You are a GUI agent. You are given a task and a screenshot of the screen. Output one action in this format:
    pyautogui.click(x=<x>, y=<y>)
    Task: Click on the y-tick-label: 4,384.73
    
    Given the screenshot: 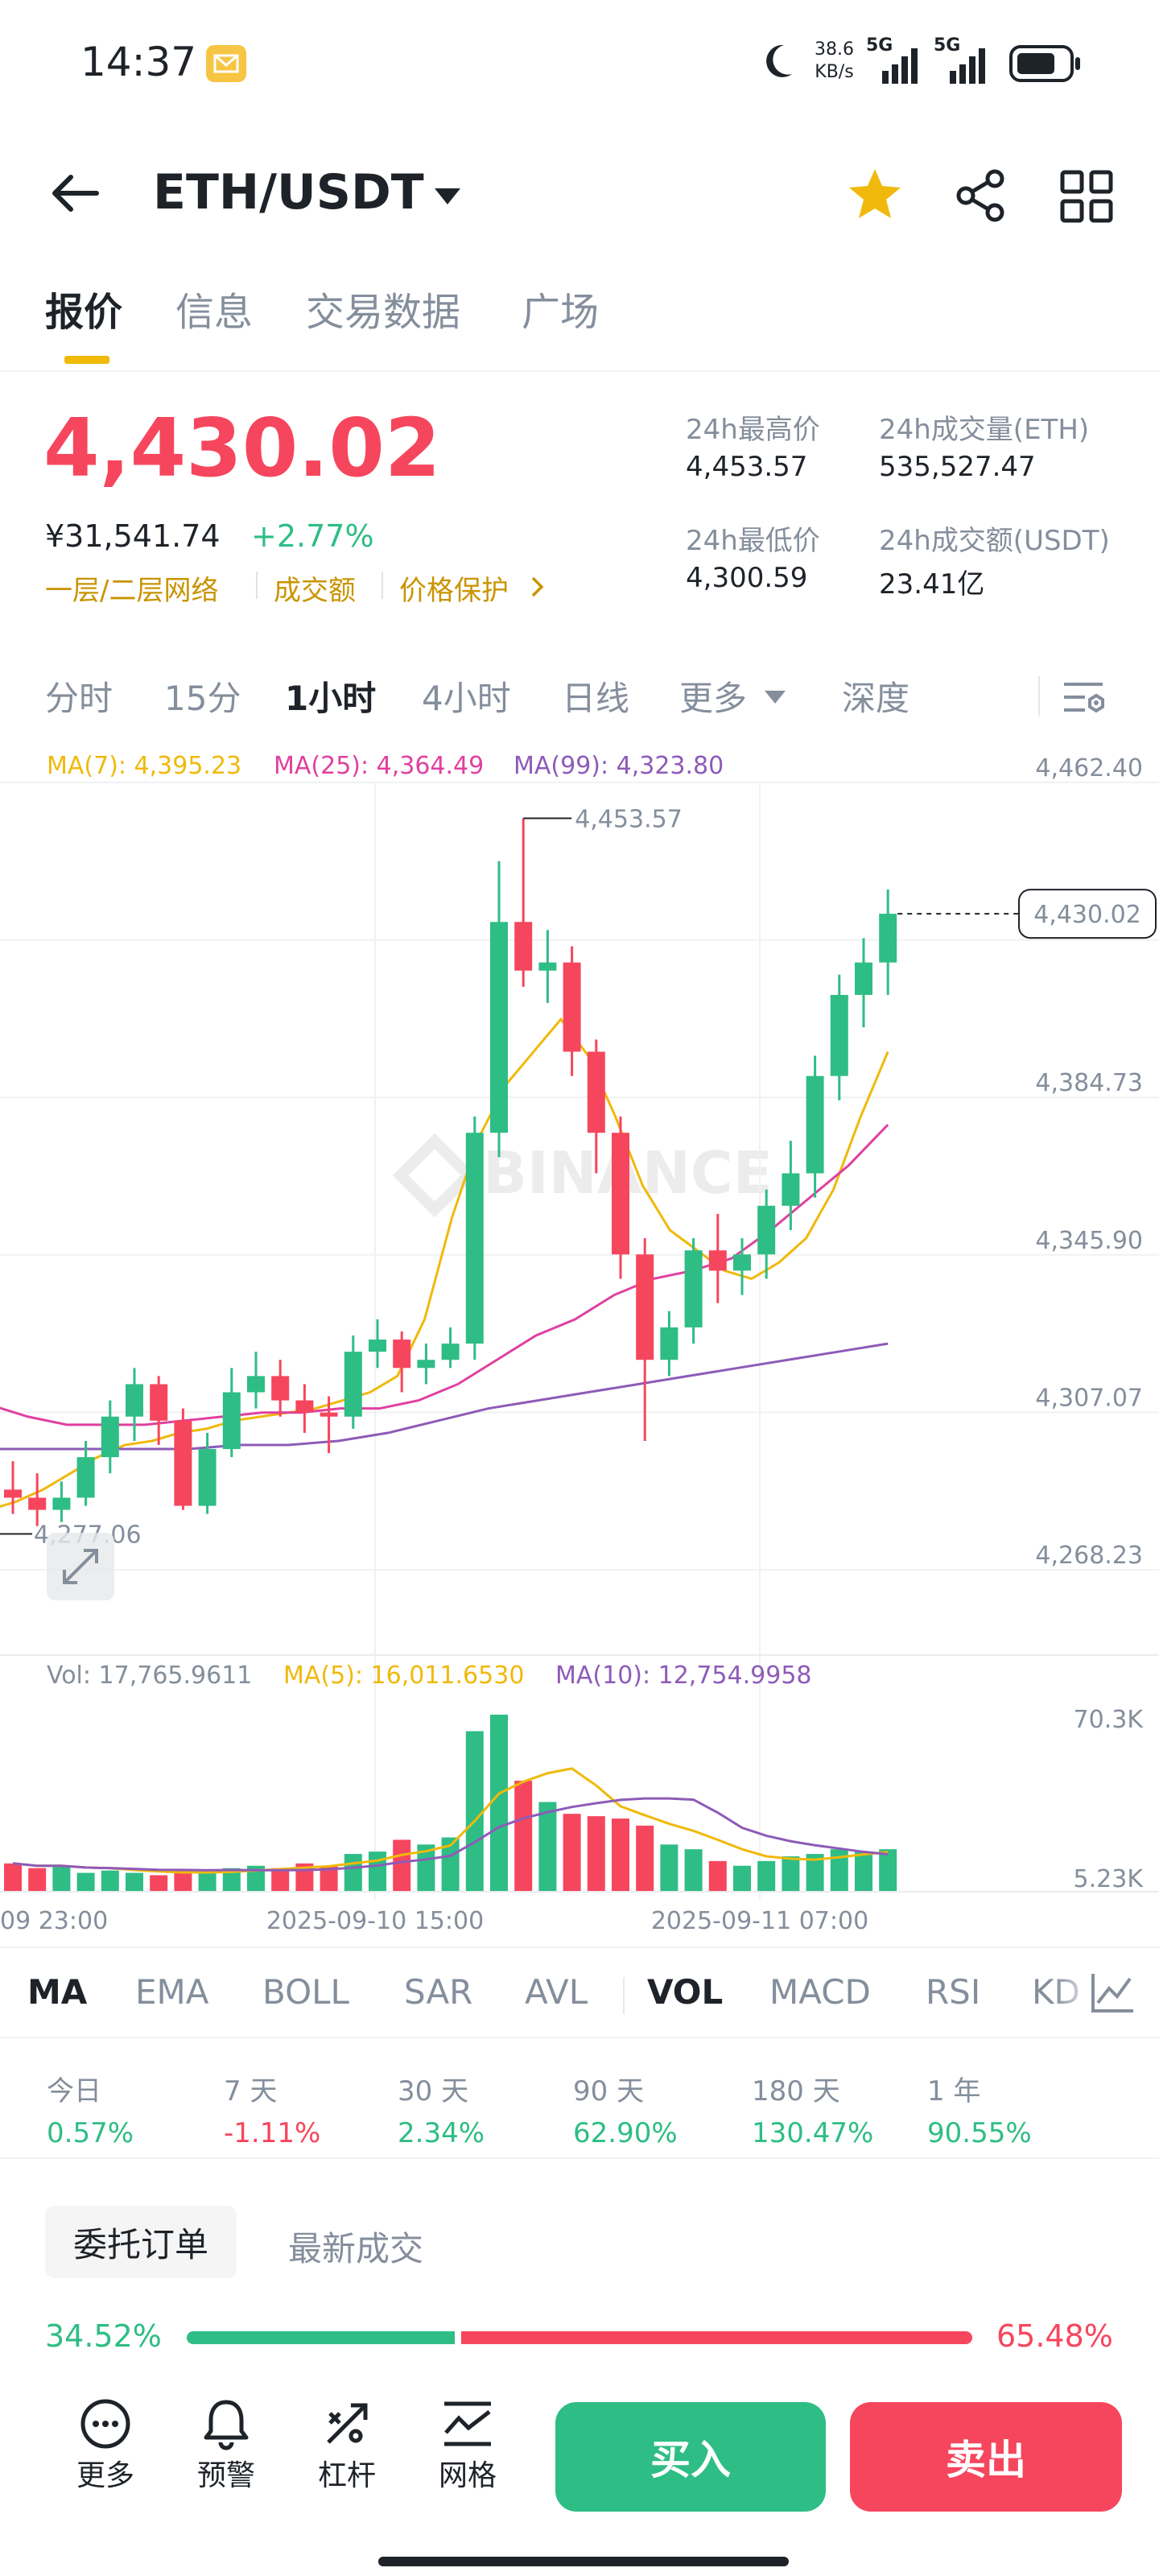 What is the action you would take?
    pyautogui.click(x=1089, y=1083)
    